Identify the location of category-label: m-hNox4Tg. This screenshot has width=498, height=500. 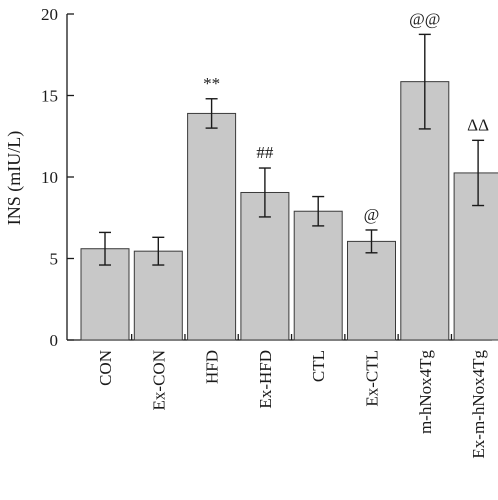
(425, 392).